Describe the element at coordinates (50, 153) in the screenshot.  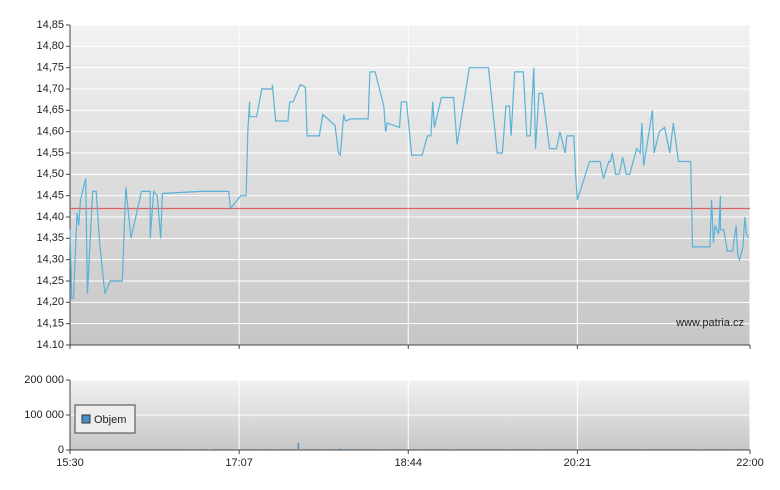
I see `y-tick-label: 14,55` at that location.